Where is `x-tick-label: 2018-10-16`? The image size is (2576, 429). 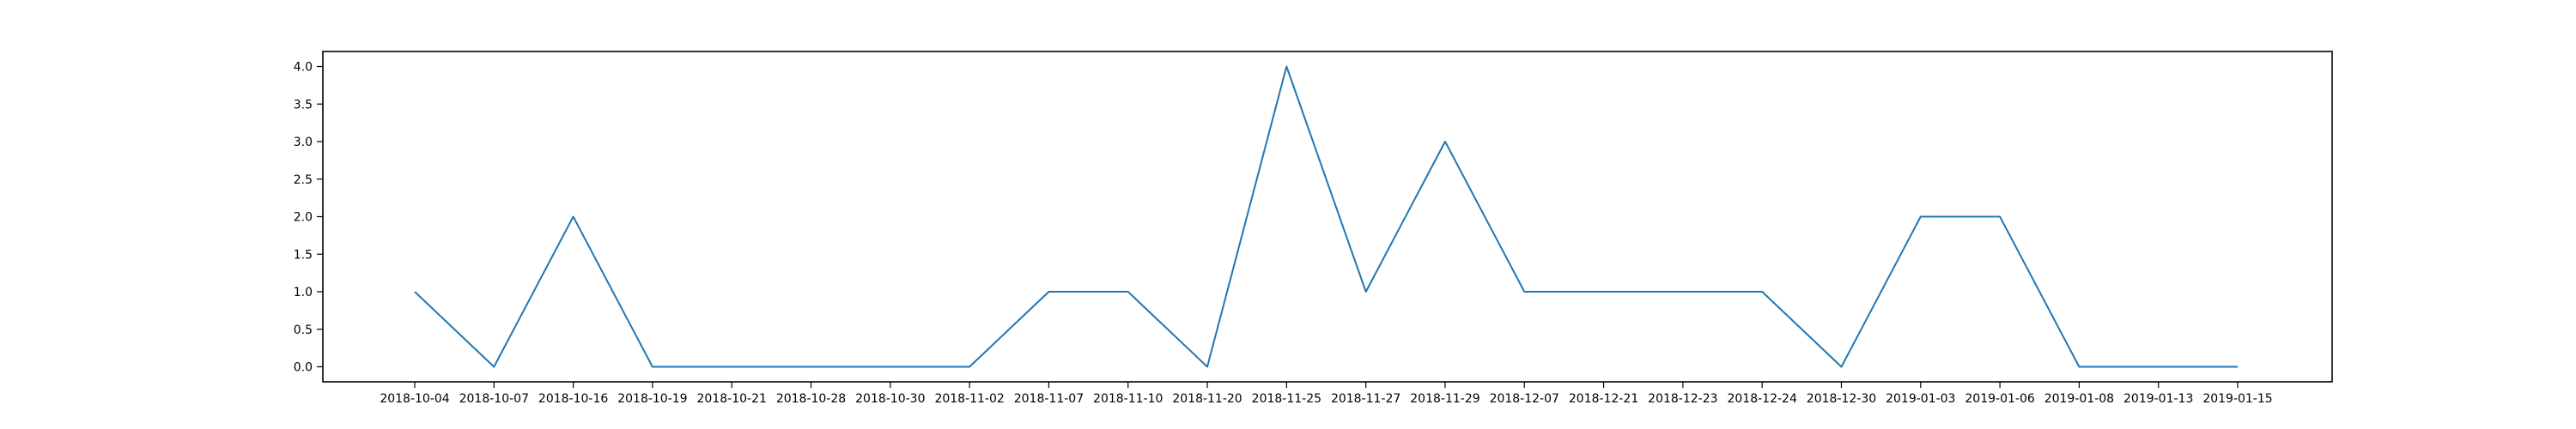
x-tick-label: 2018-10-16 is located at coordinates (573, 399).